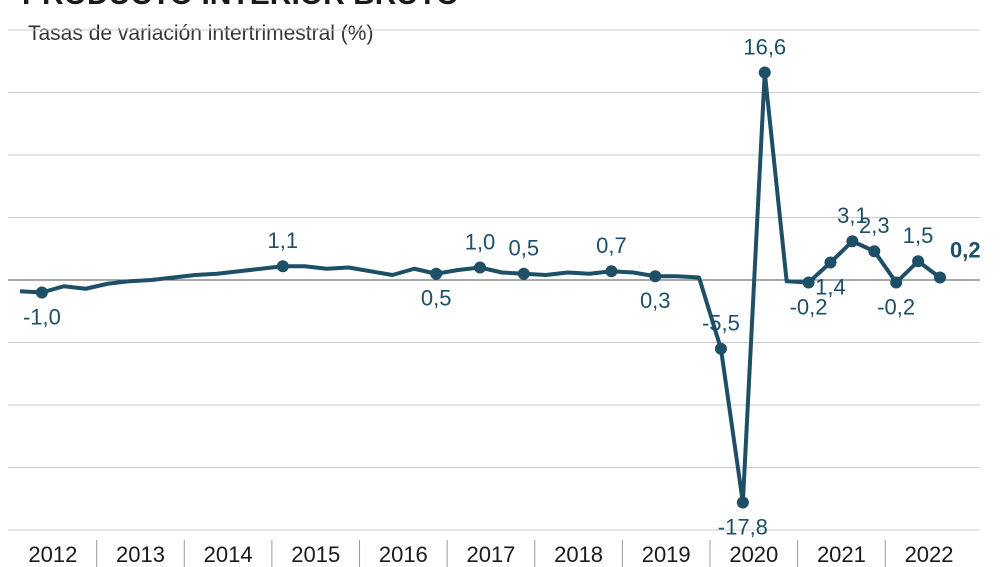  Describe the element at coordinates (42, 316) in the screenshot. I see `data-label: -1,0` at that location.